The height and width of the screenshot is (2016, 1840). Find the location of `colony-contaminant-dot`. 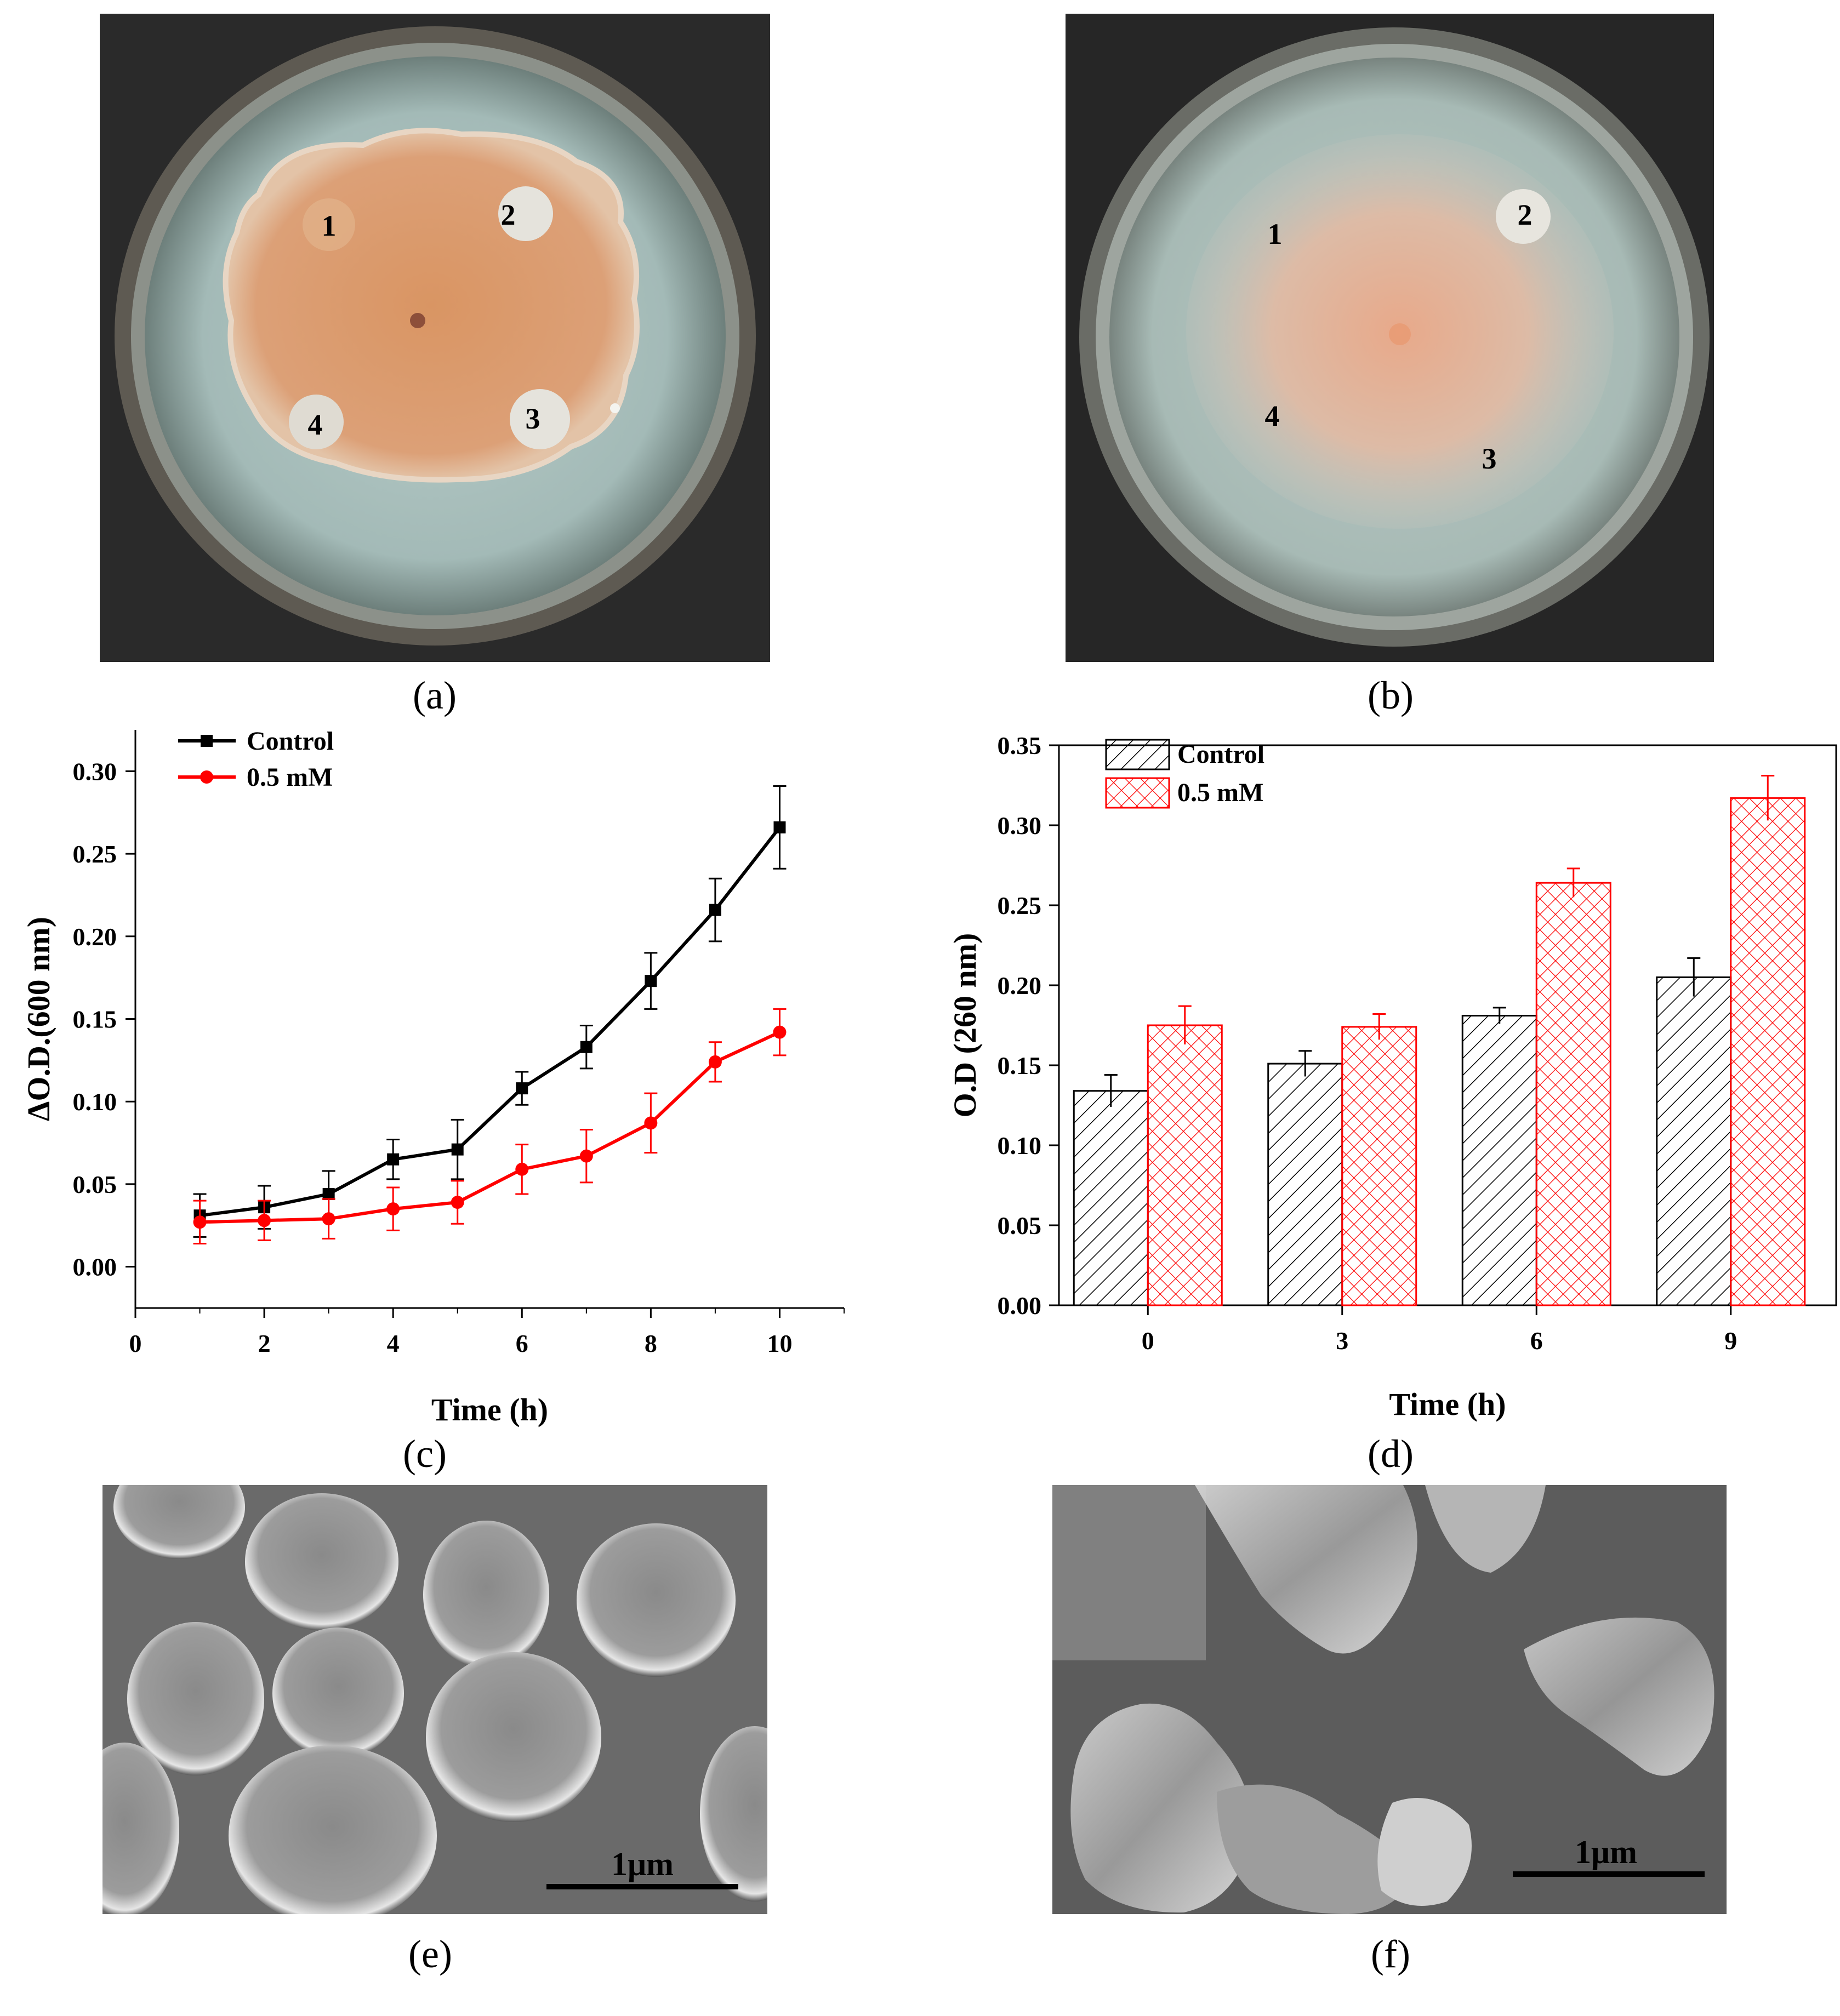

colony-contaminant-dot is located at coordinates (615, 408).